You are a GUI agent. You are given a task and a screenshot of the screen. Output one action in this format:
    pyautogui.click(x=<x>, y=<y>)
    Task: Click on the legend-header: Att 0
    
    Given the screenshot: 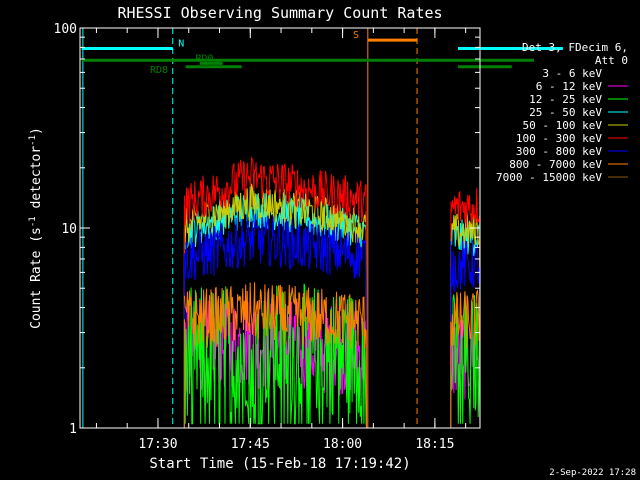 What is the action you would take?
    pyautogui.click(x=611, y=60)
    